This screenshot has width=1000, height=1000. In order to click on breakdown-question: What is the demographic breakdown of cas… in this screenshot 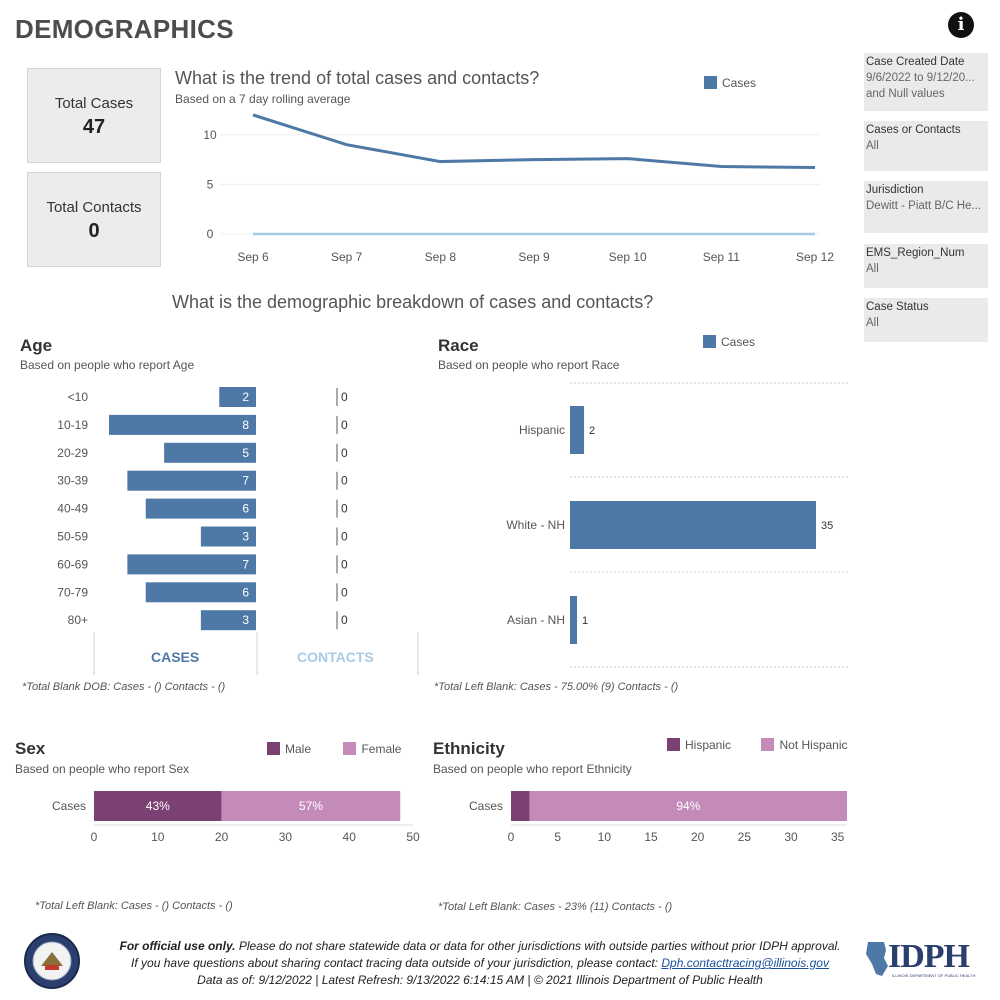, I will do `click(413, 302)`.